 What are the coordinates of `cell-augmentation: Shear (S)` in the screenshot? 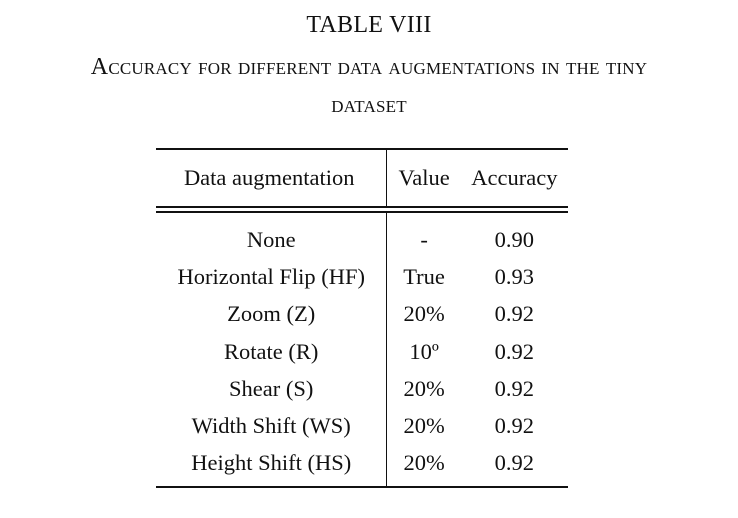 It's located at (272, 389).